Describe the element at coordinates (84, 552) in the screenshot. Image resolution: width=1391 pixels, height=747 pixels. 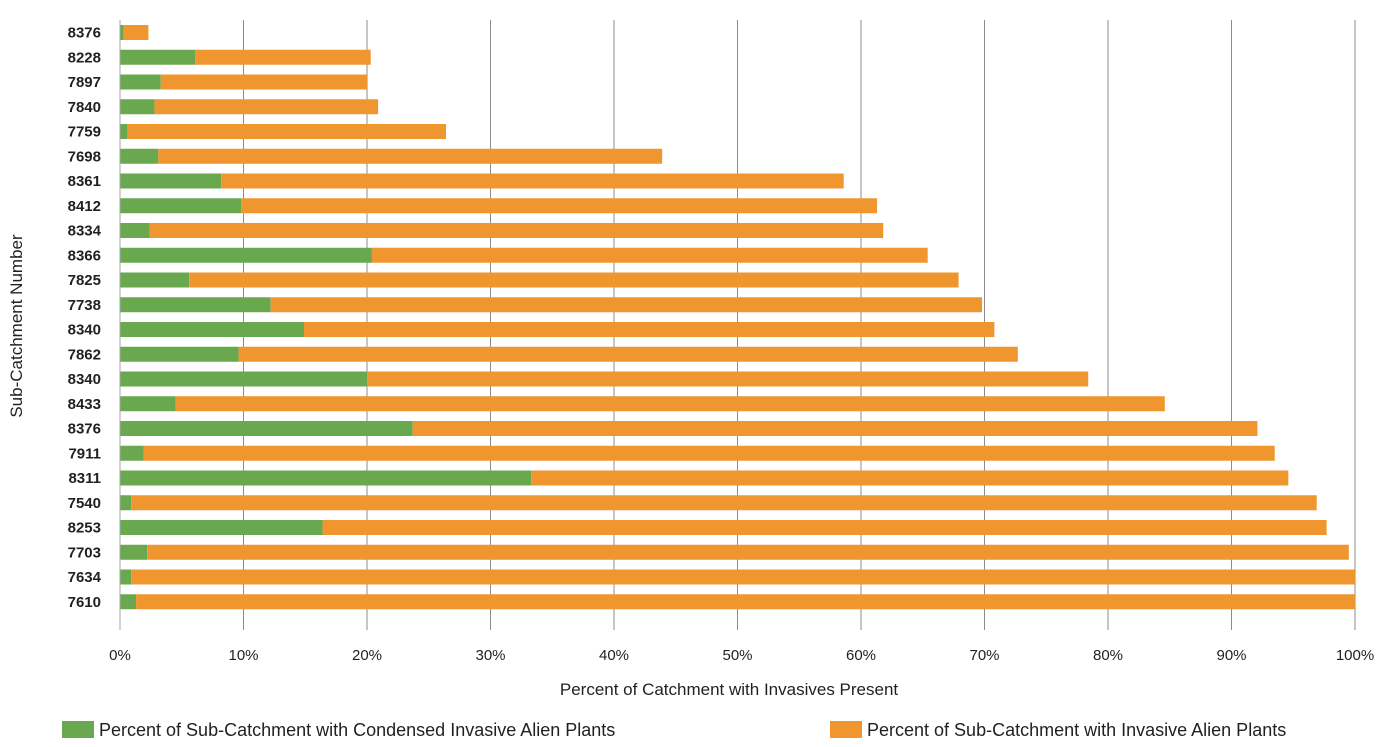
I see `y-tick-label: 7703` at that location.